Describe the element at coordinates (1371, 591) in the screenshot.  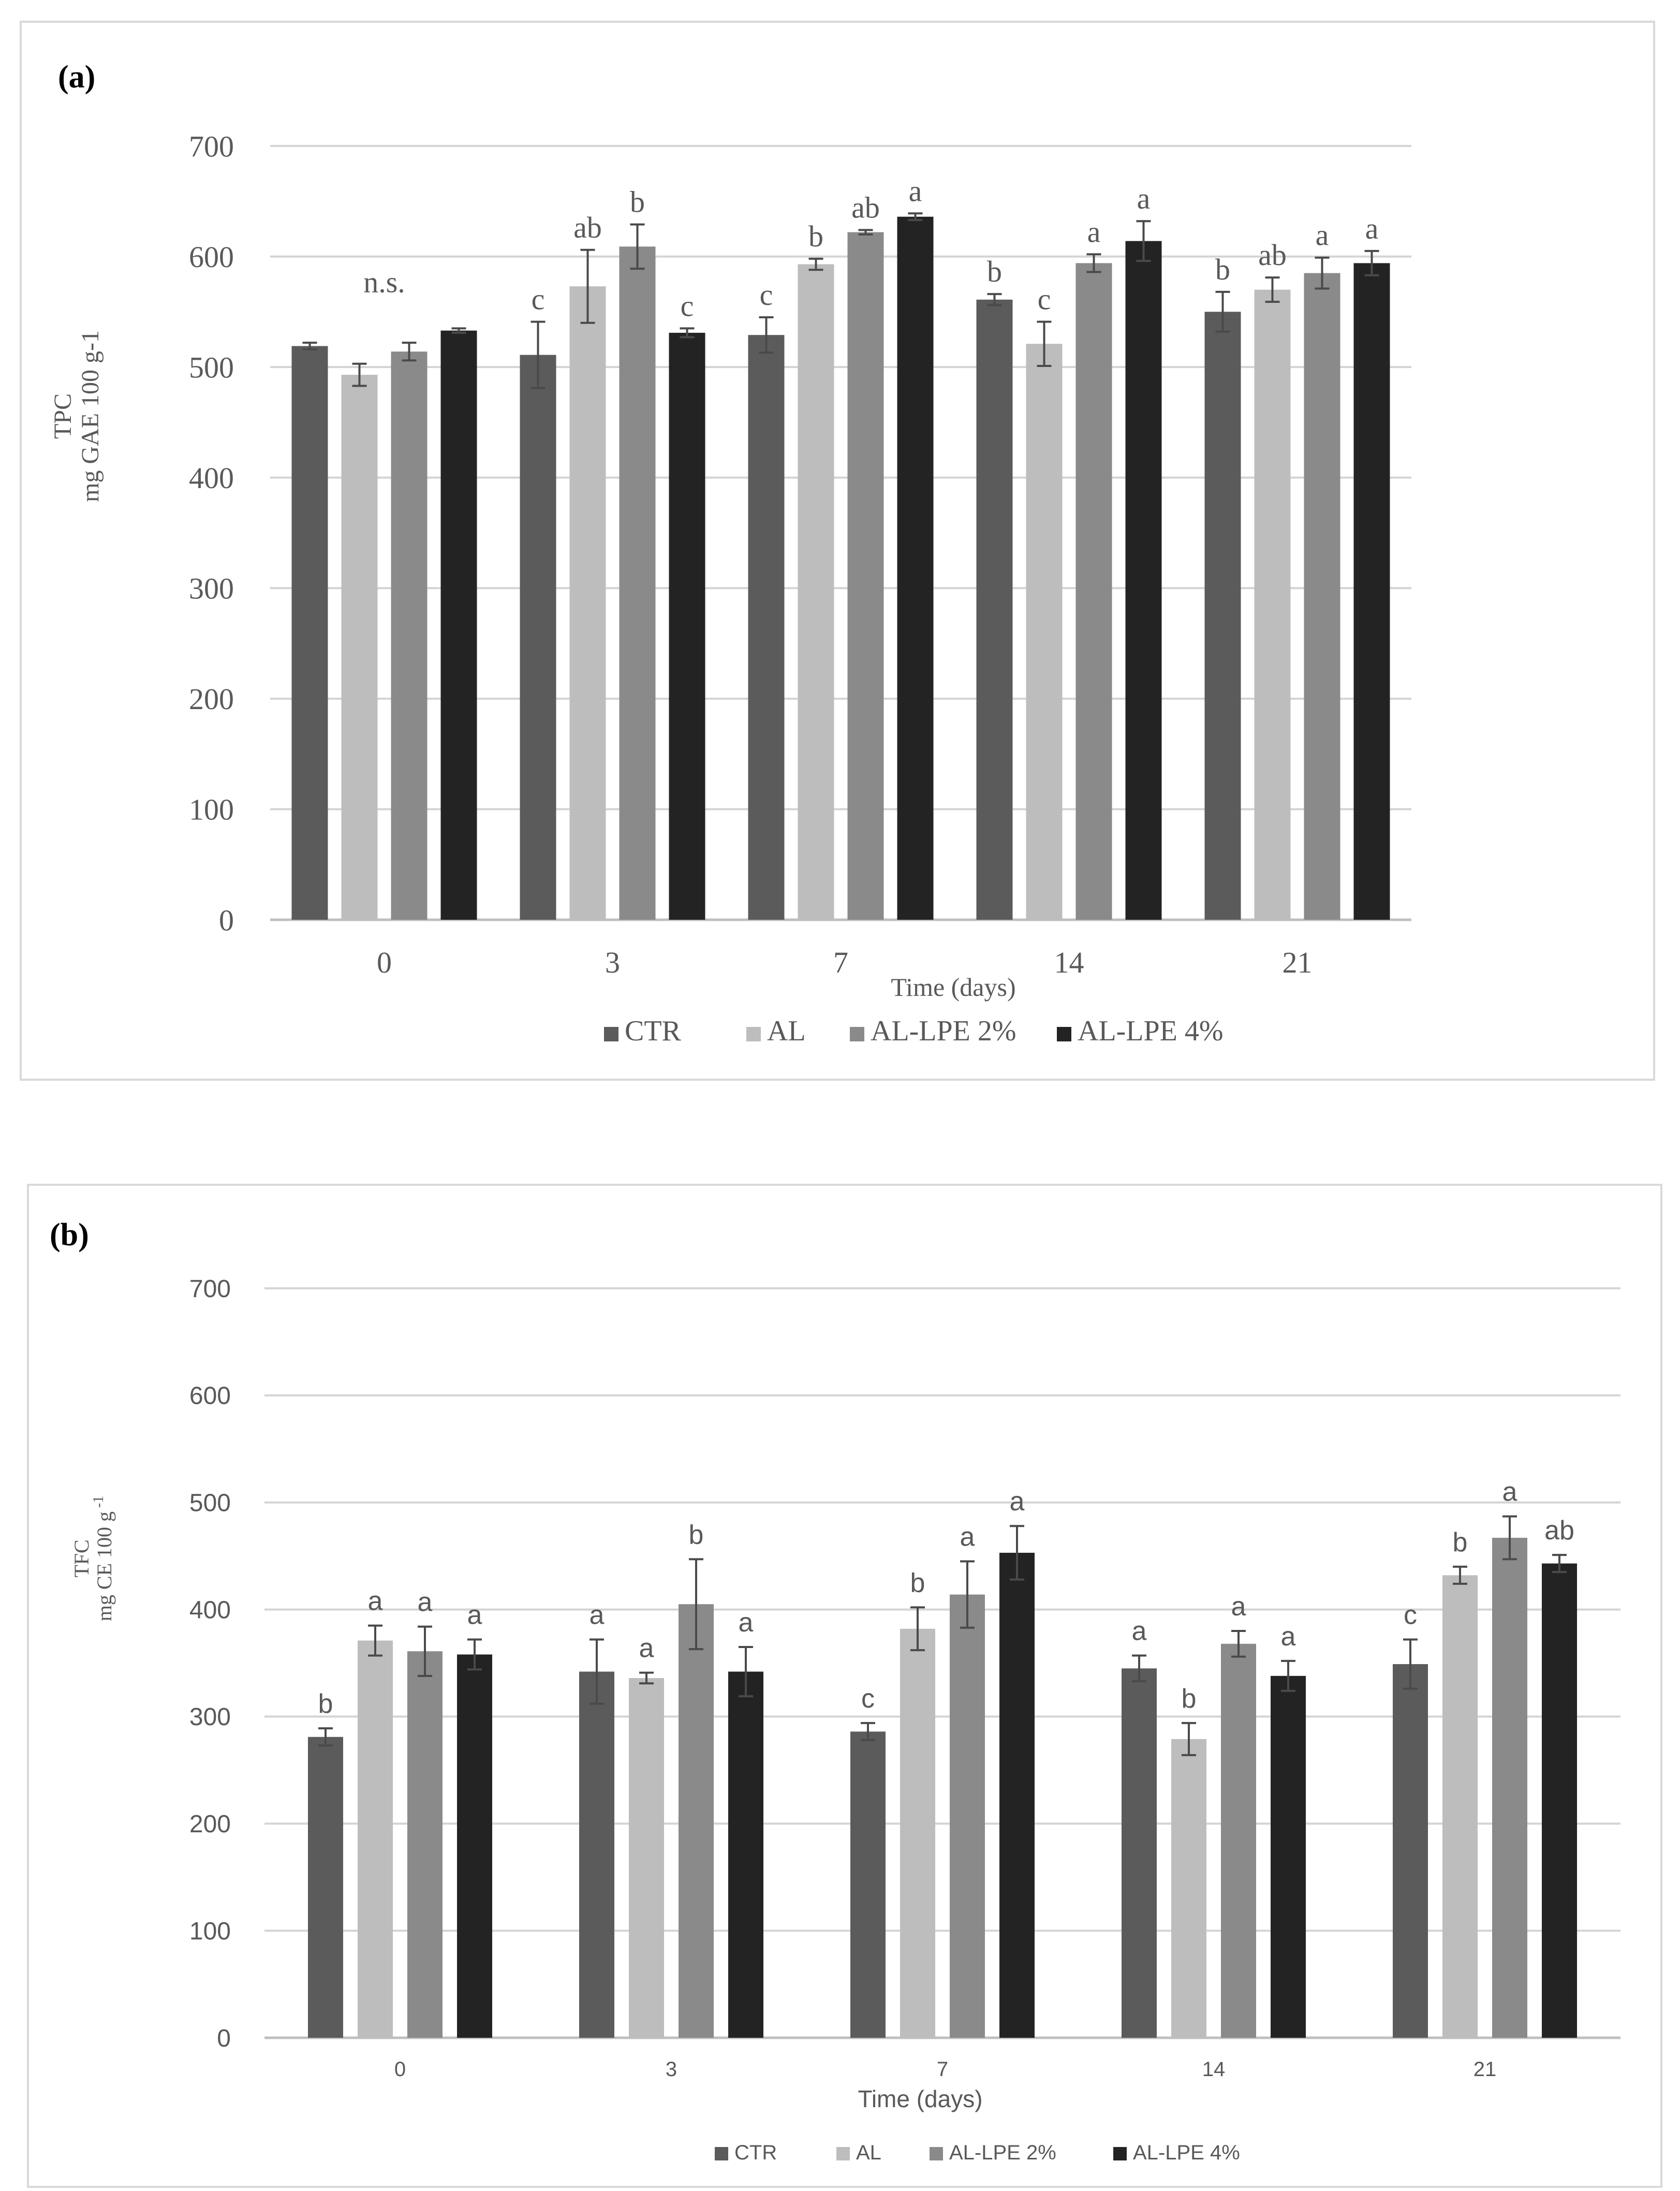
I see `bar-al-lpe-4--day-21` at that location.